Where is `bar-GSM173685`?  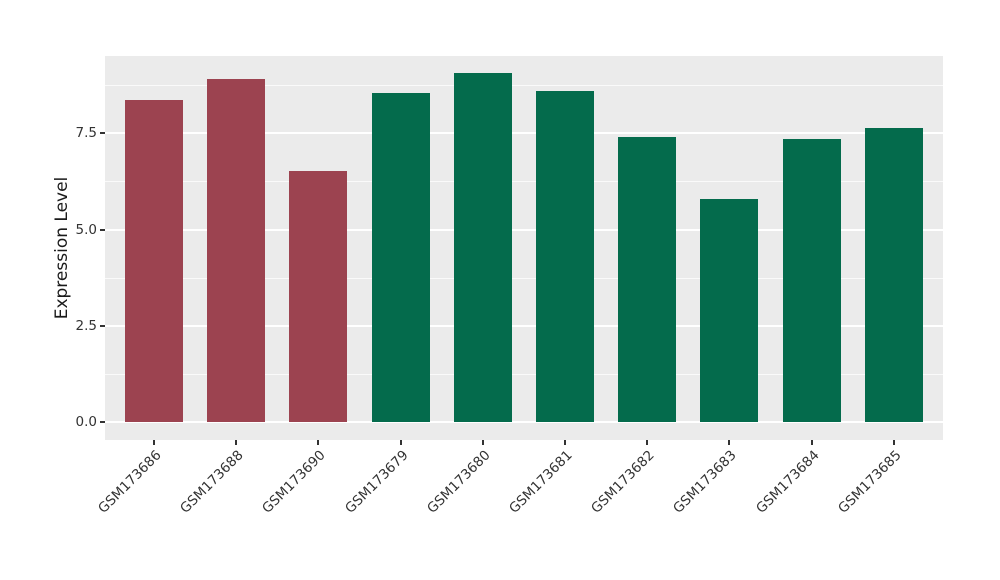 bar-GSM173685 is located at coordinates (893, 274).